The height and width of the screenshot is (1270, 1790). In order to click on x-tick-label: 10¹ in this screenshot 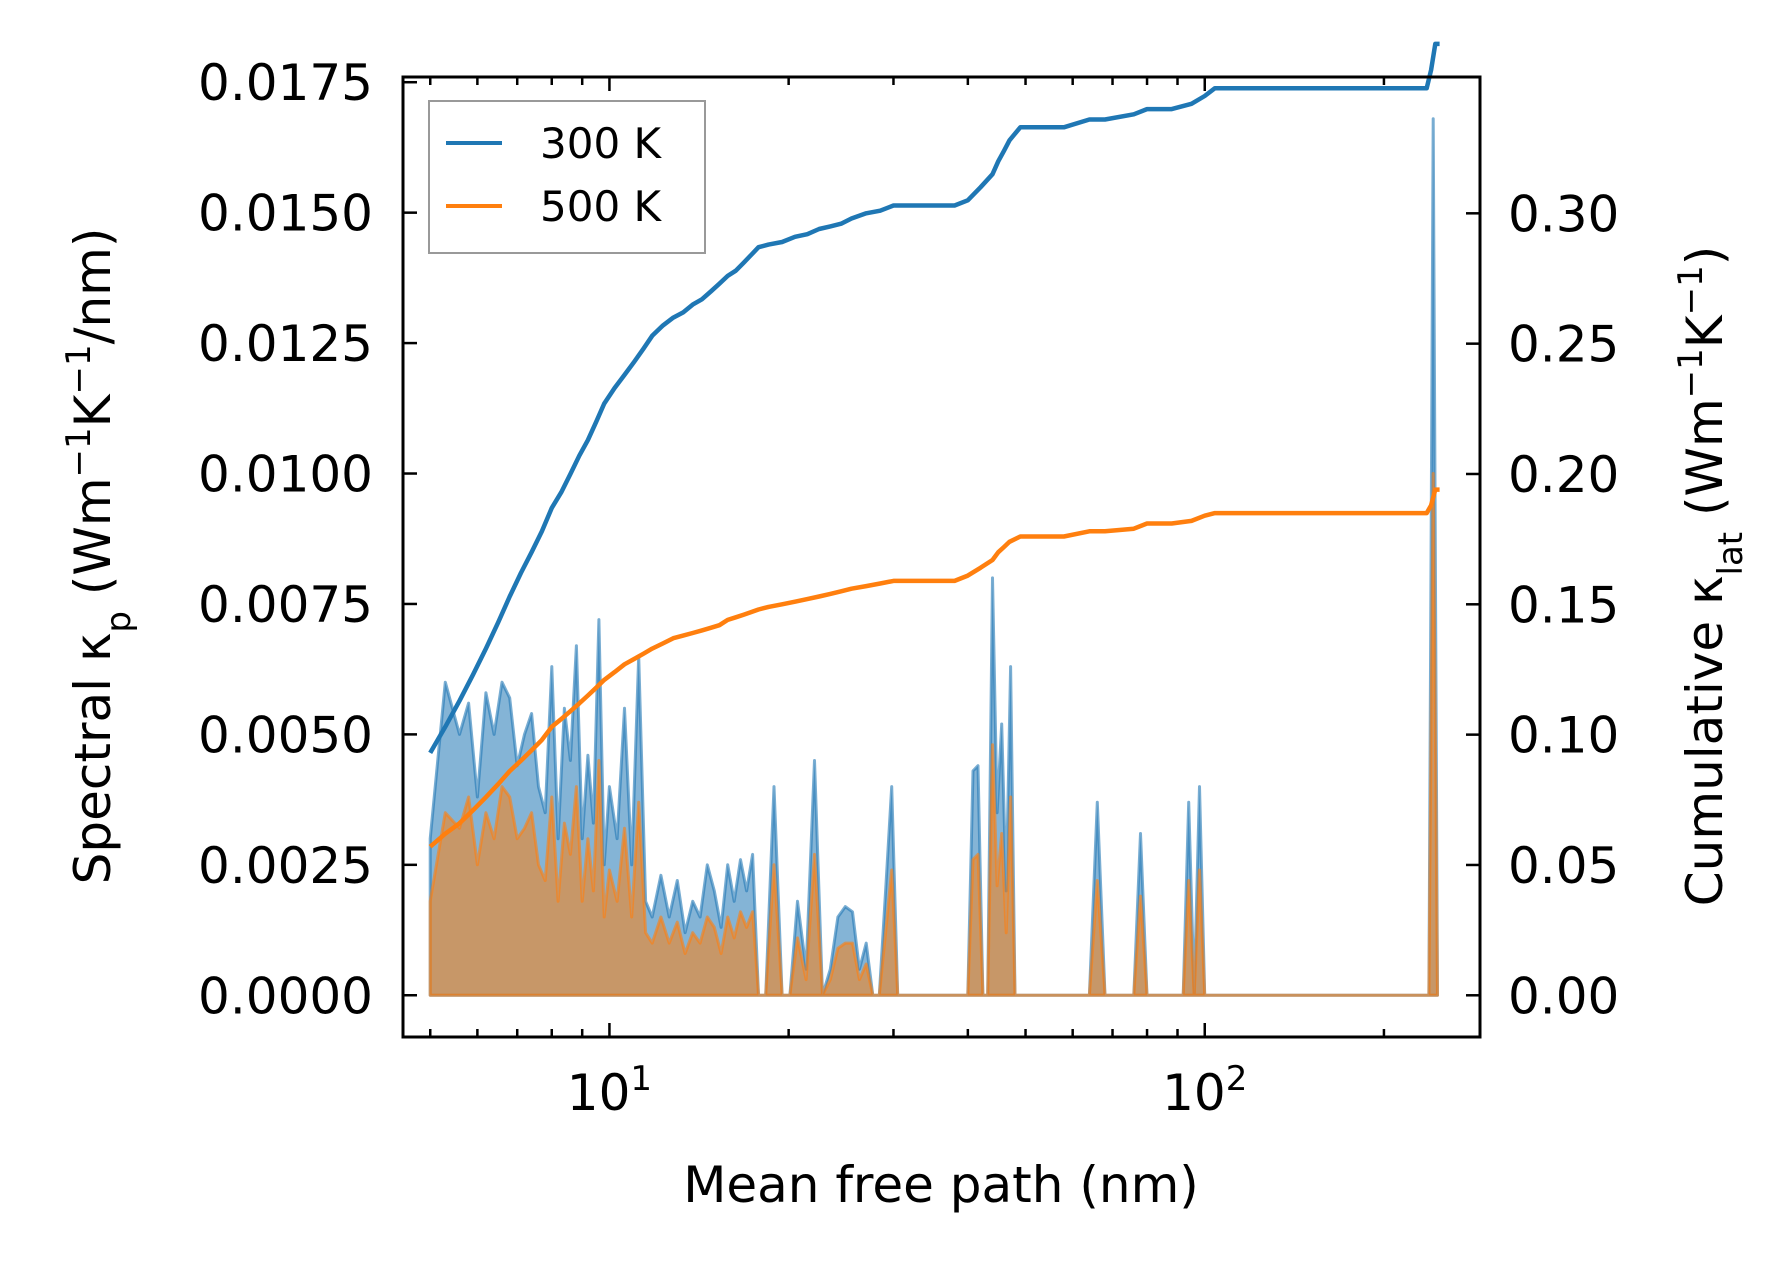, I will do `click(609, 1090)`.